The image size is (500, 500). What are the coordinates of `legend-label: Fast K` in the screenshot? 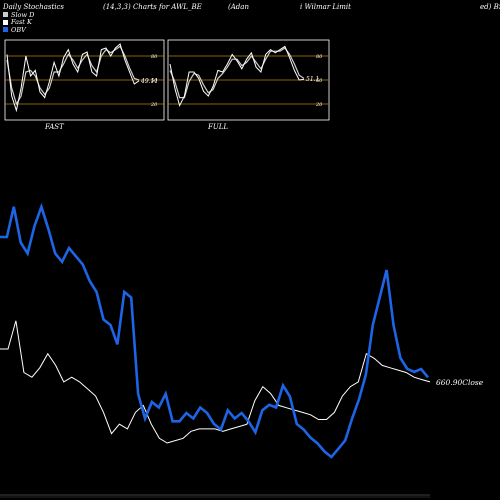 It's located at (21, 22).